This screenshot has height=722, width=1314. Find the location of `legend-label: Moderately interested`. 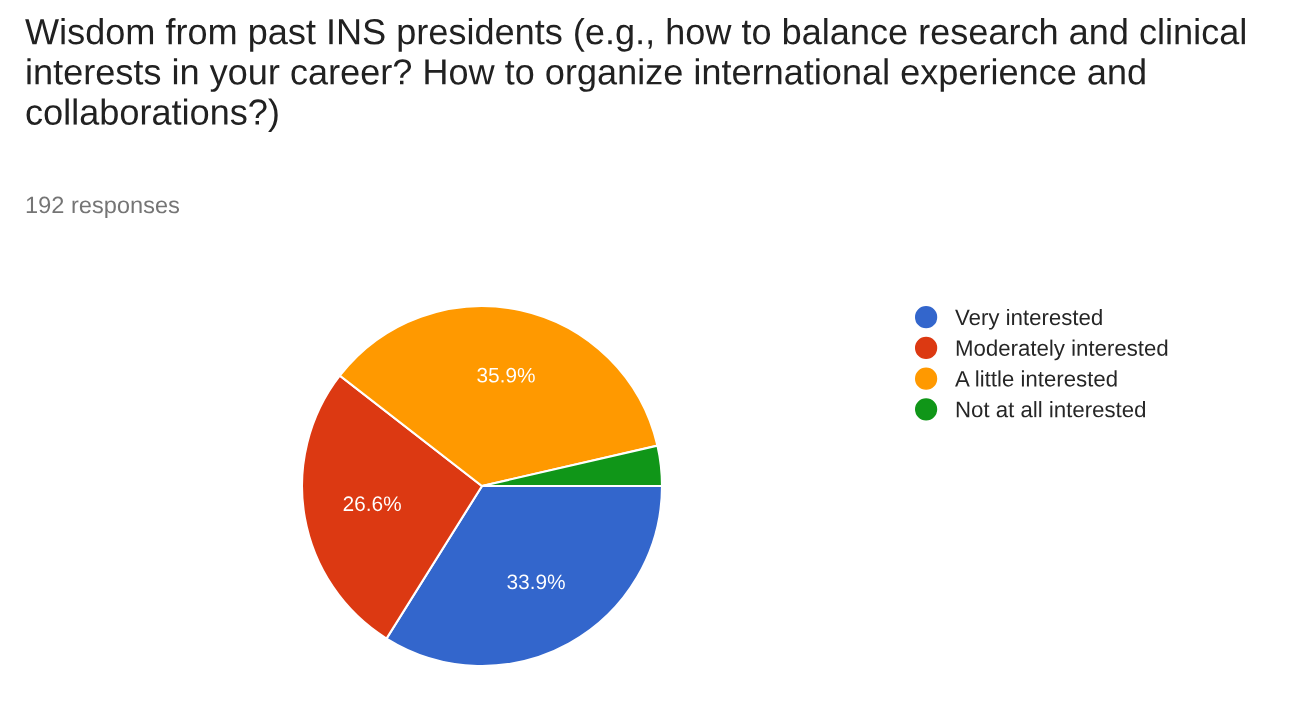

legend-label: Moderately interested is located at coordinates (1062, 350).